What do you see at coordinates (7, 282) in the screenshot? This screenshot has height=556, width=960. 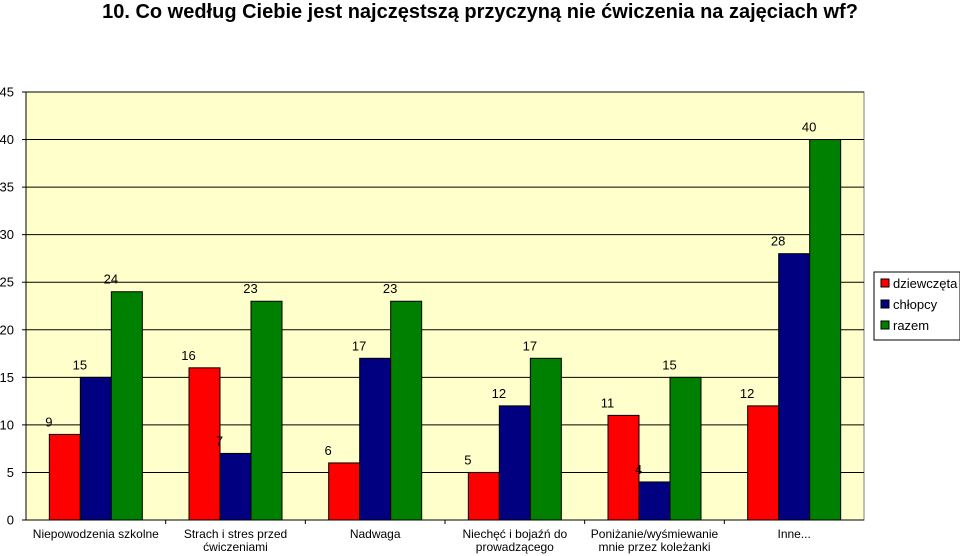 I see `y-tick-label: 25` at bounding box center [7, 282].